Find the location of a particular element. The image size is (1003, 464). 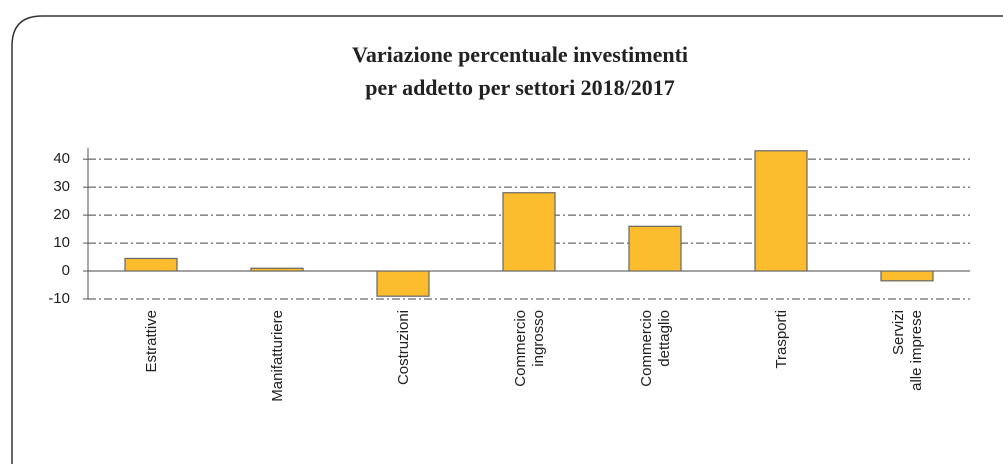

x-tick-label: Estrattive is located at coordinates (151, 341).